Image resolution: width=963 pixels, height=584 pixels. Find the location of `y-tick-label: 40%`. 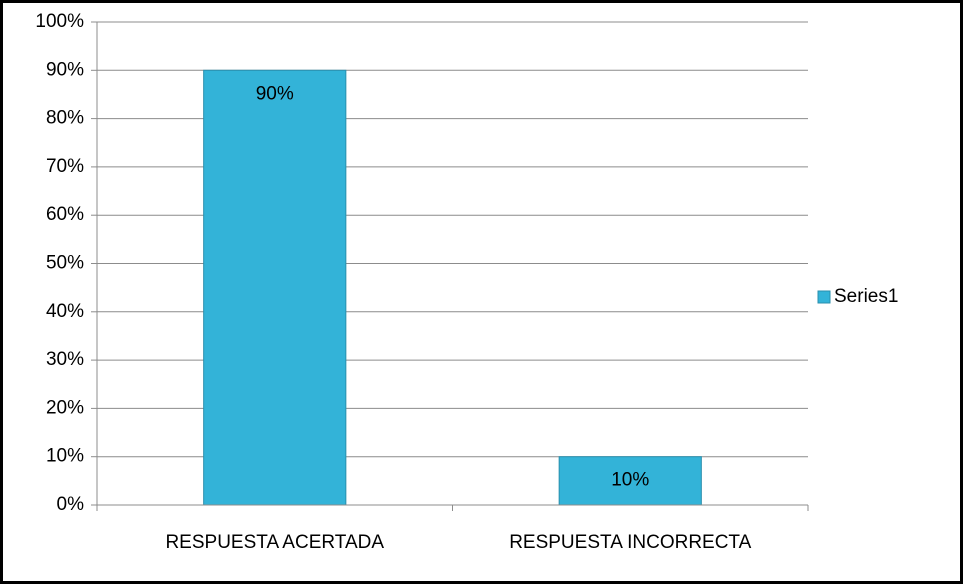

y-tick-label: 40% is located at coordinates (65, 311).